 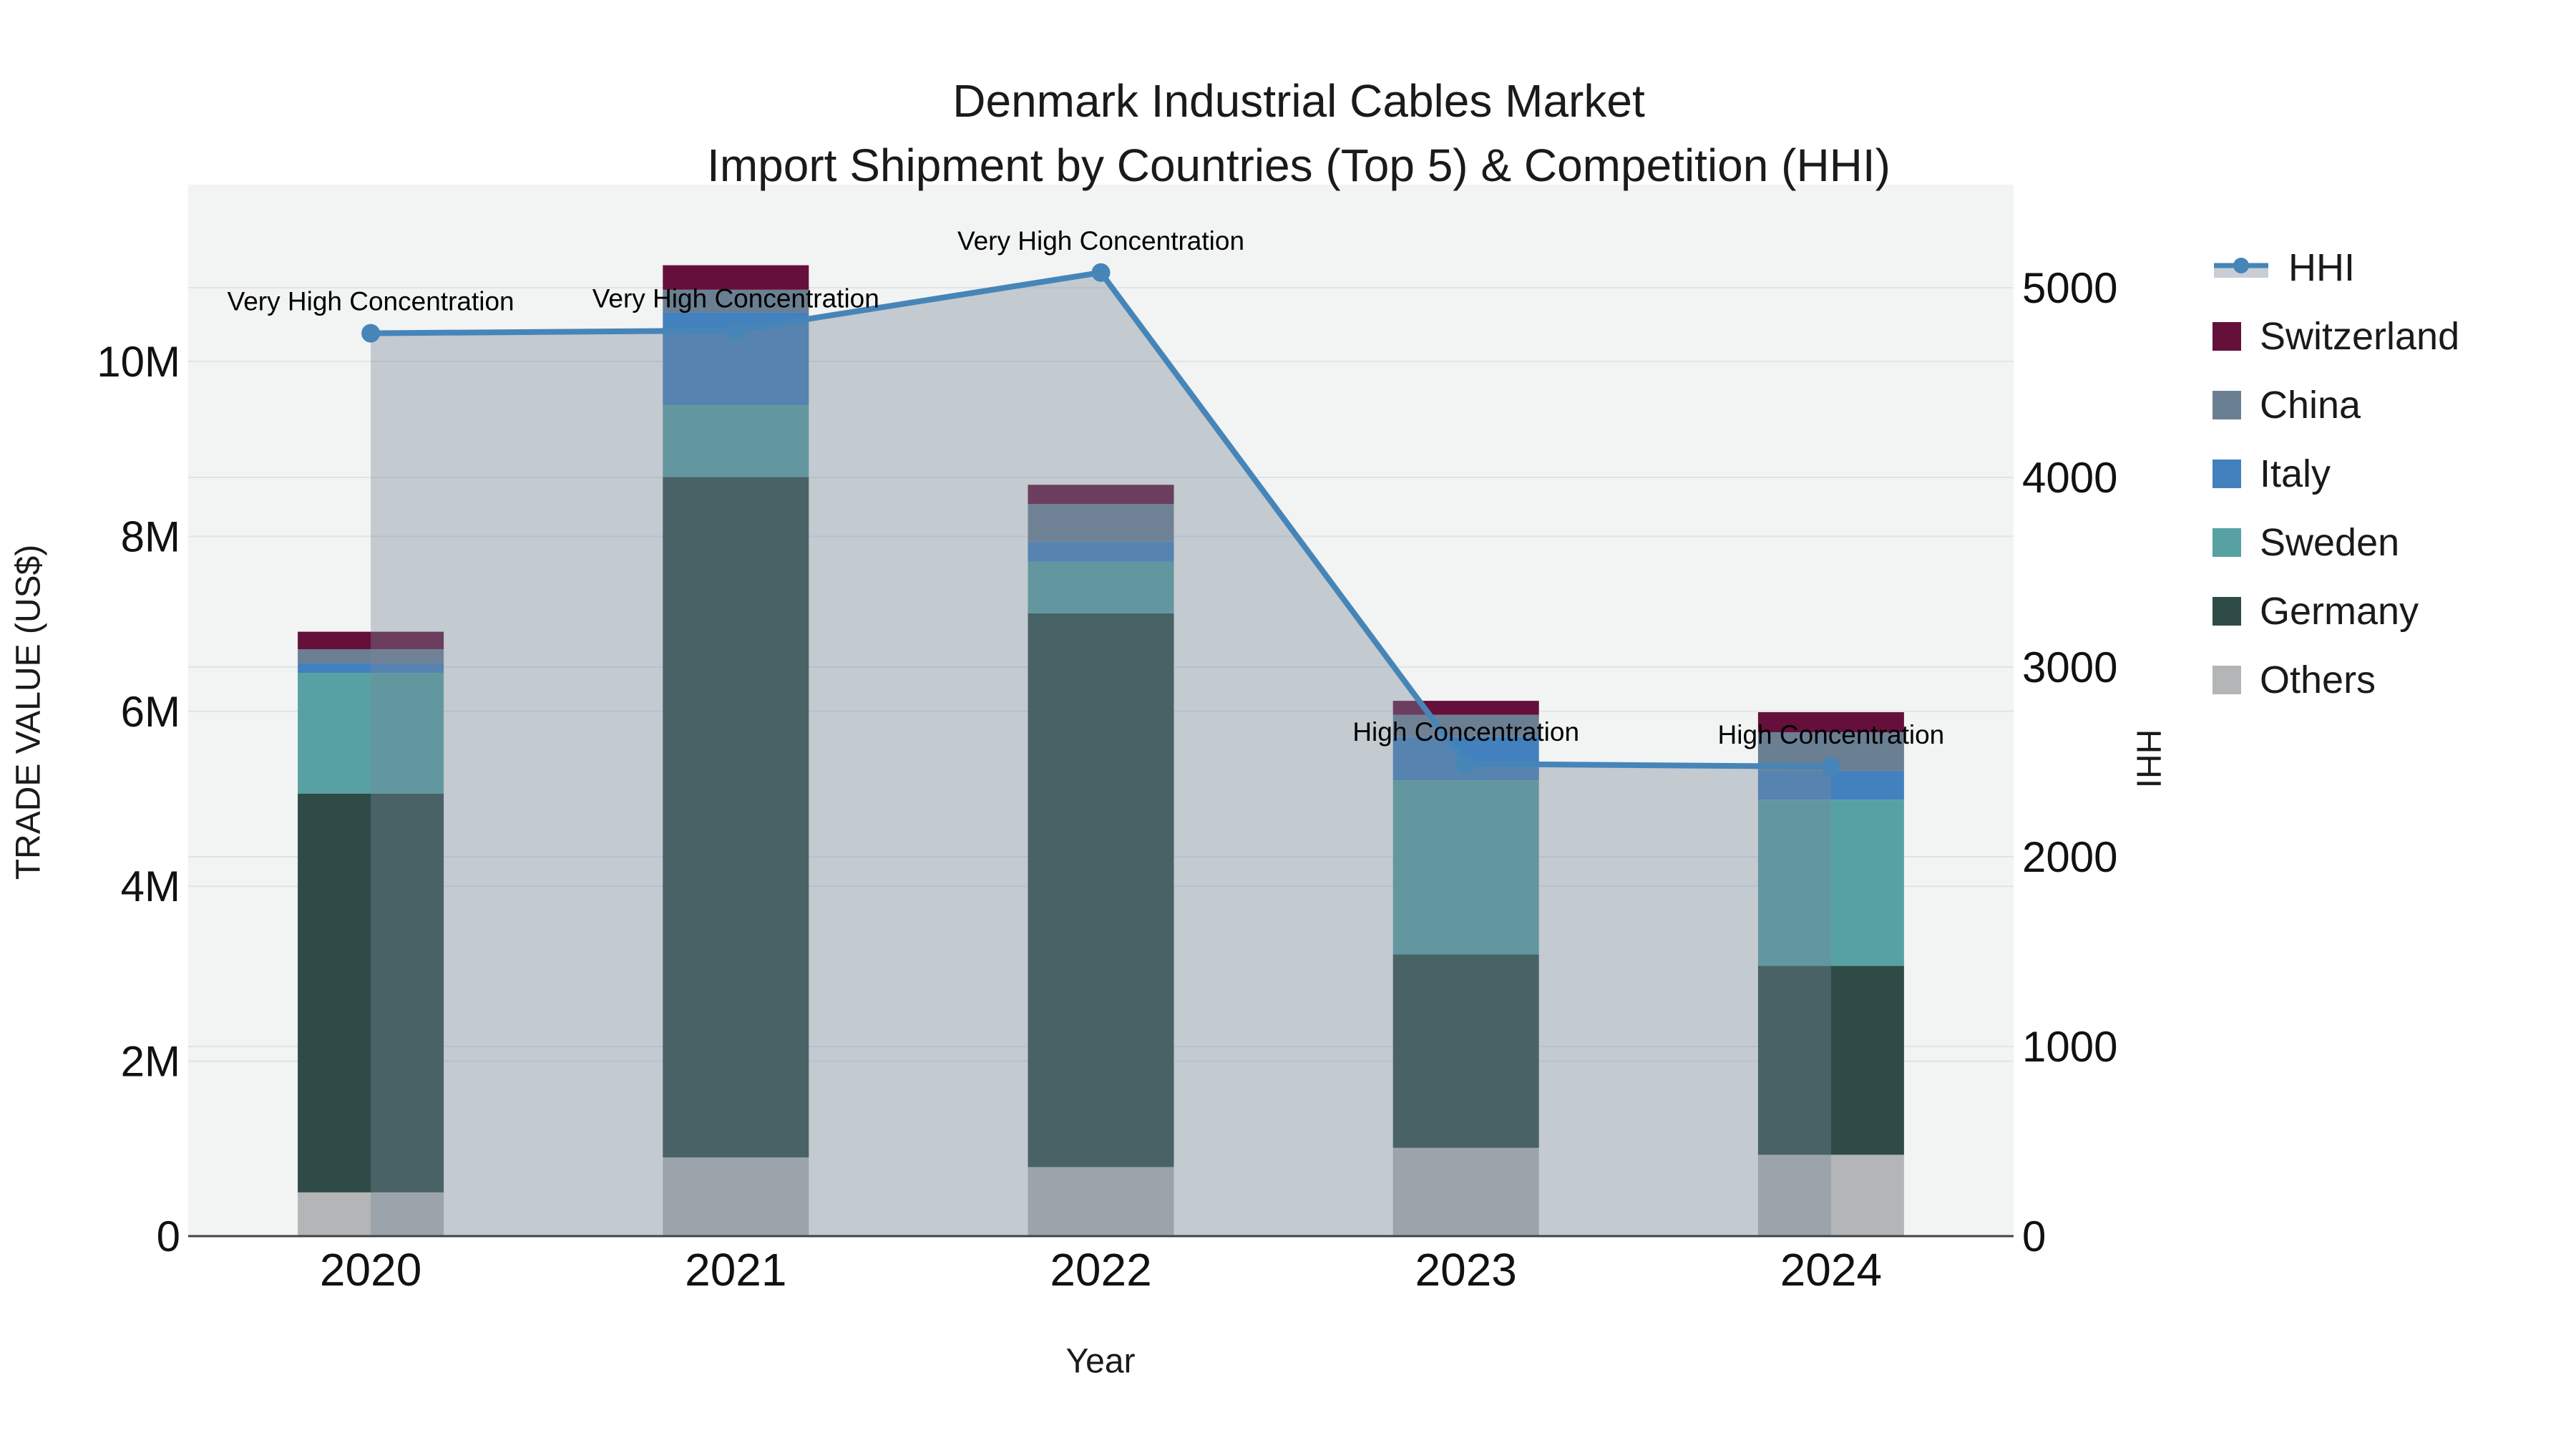 I want to click on legend-item-sweden: Sweden, so click(x=2335, y=542).